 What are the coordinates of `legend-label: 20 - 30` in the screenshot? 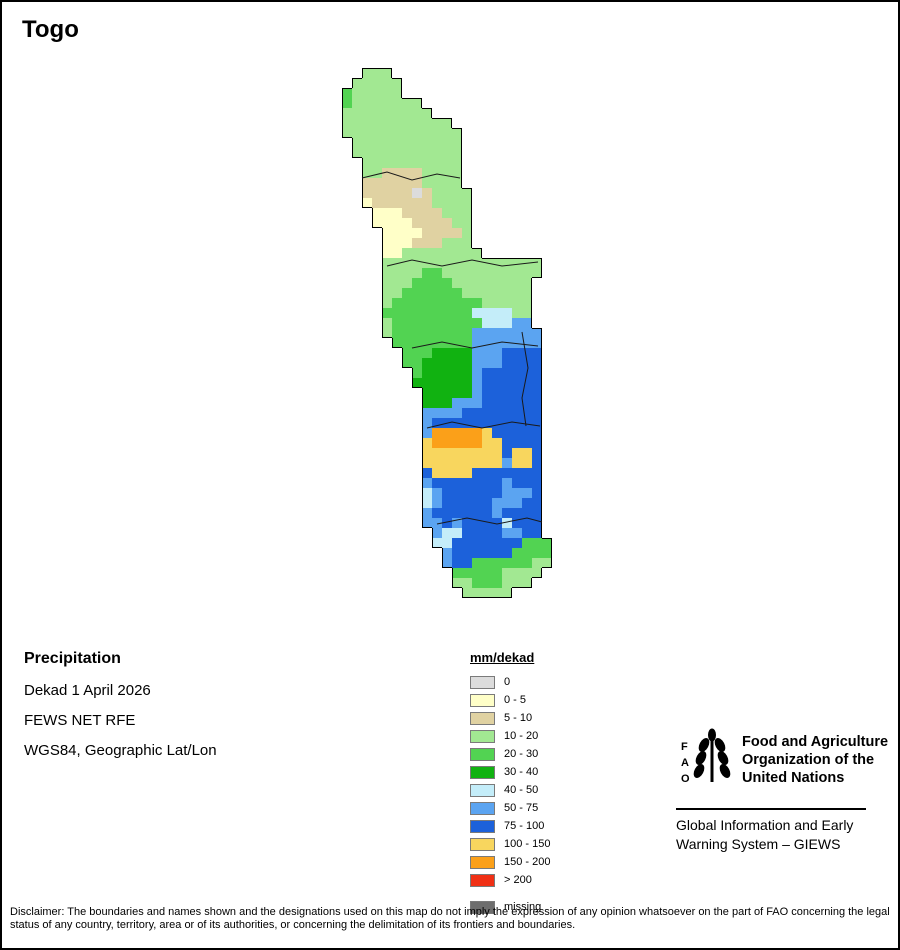 It's located at (521, 754).